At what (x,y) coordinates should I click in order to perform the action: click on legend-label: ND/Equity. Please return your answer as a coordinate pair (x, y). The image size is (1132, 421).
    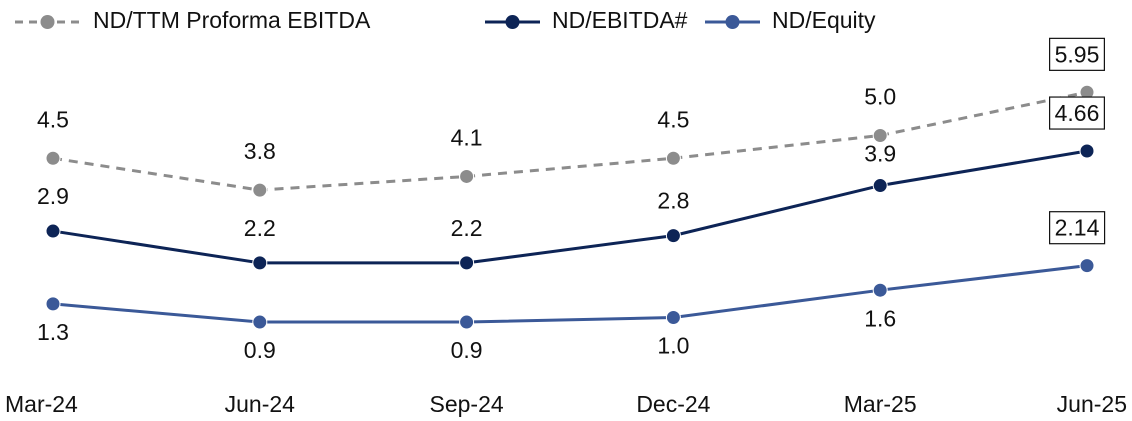
    Looking at the image, I should click on (824, 20).